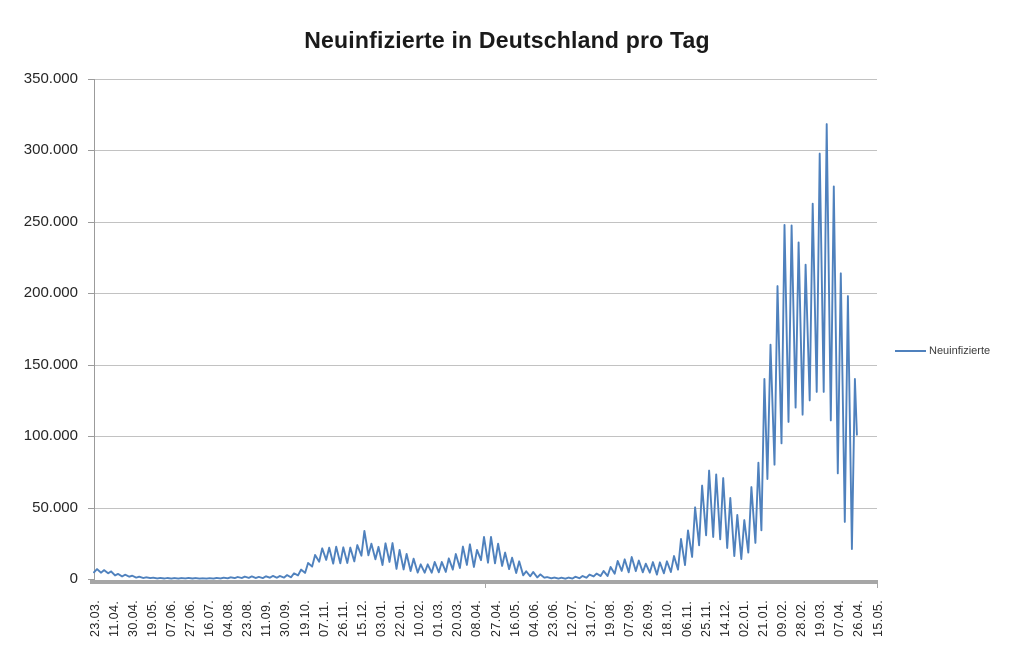  What do you see at coordinates (151, 618) in the screenshot?
I see `x-tick-label: 19.05.` at bounding box center [151, 618].